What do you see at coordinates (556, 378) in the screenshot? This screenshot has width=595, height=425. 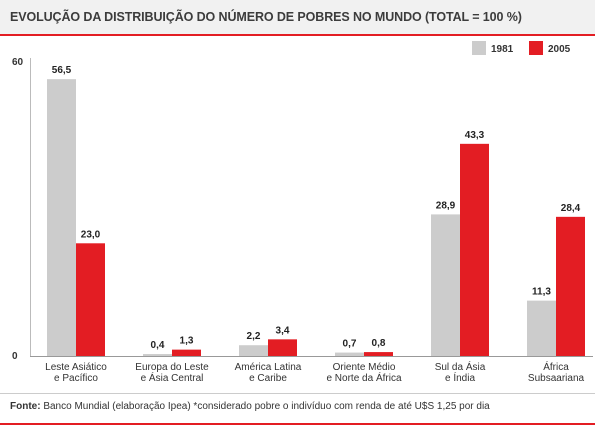 I see `category-label-5: Subsaariana` at bounding box center [556, 378].